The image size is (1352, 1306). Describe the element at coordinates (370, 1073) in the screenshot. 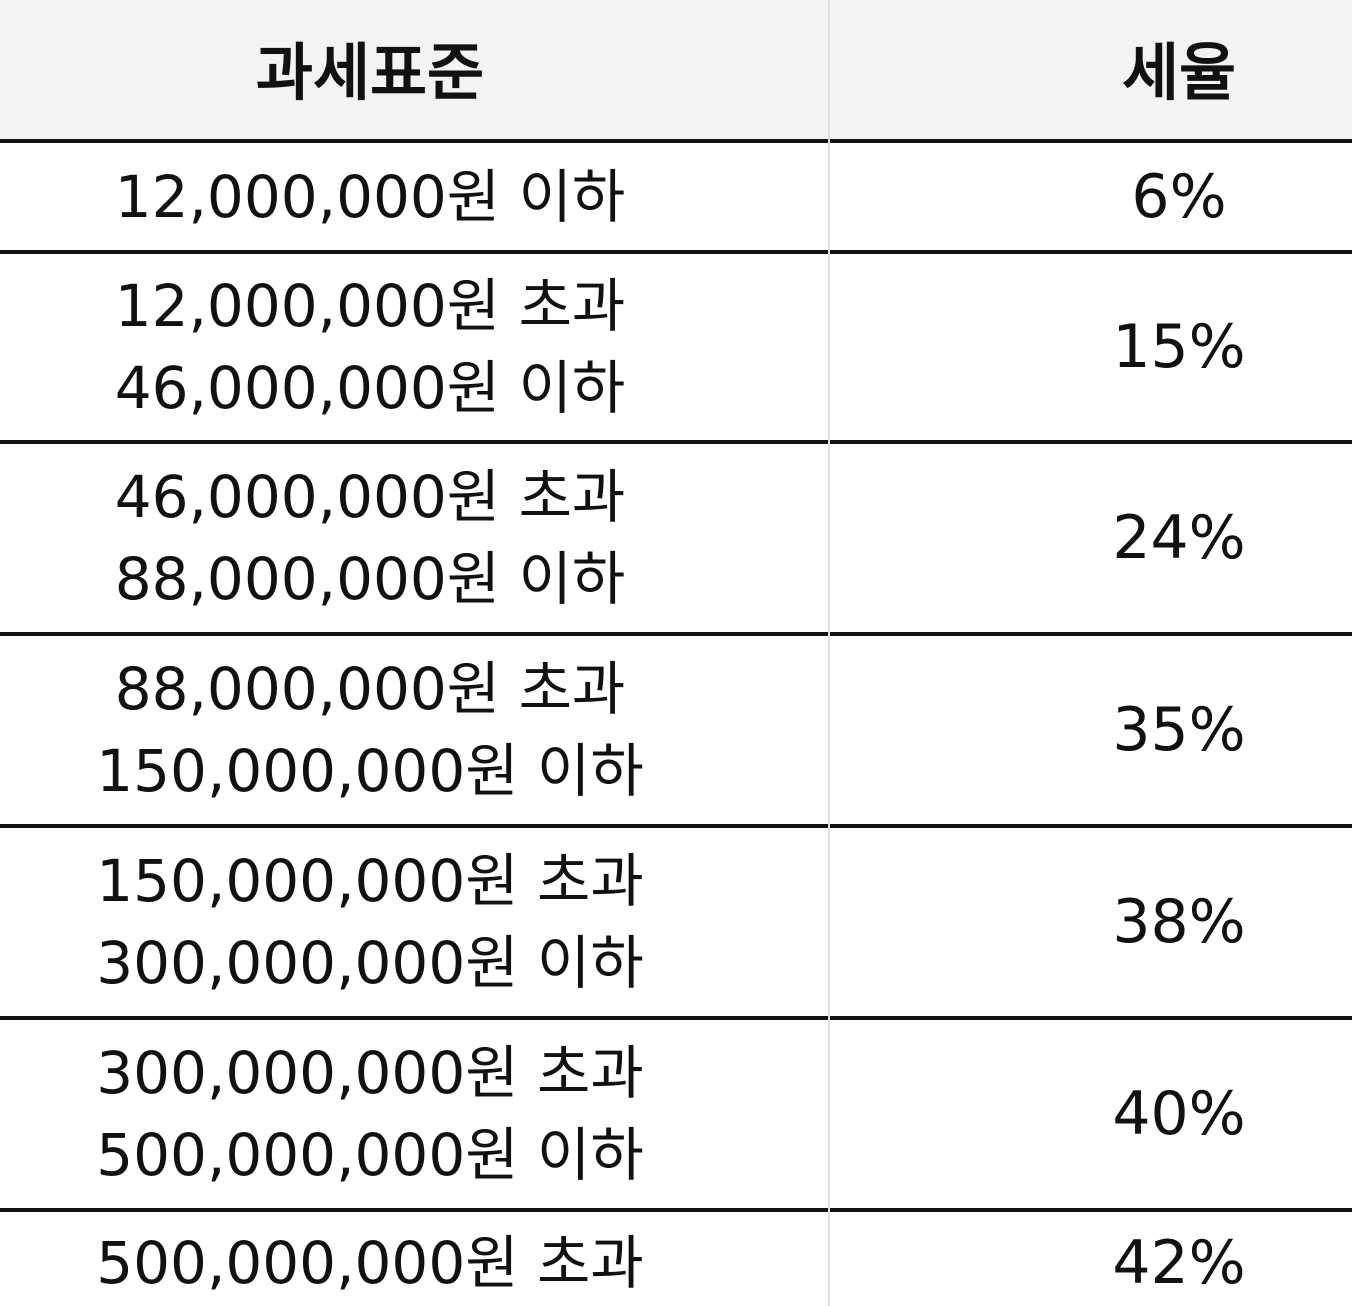

I see `tax-base-line: 300,000,000원 초과` at that location.